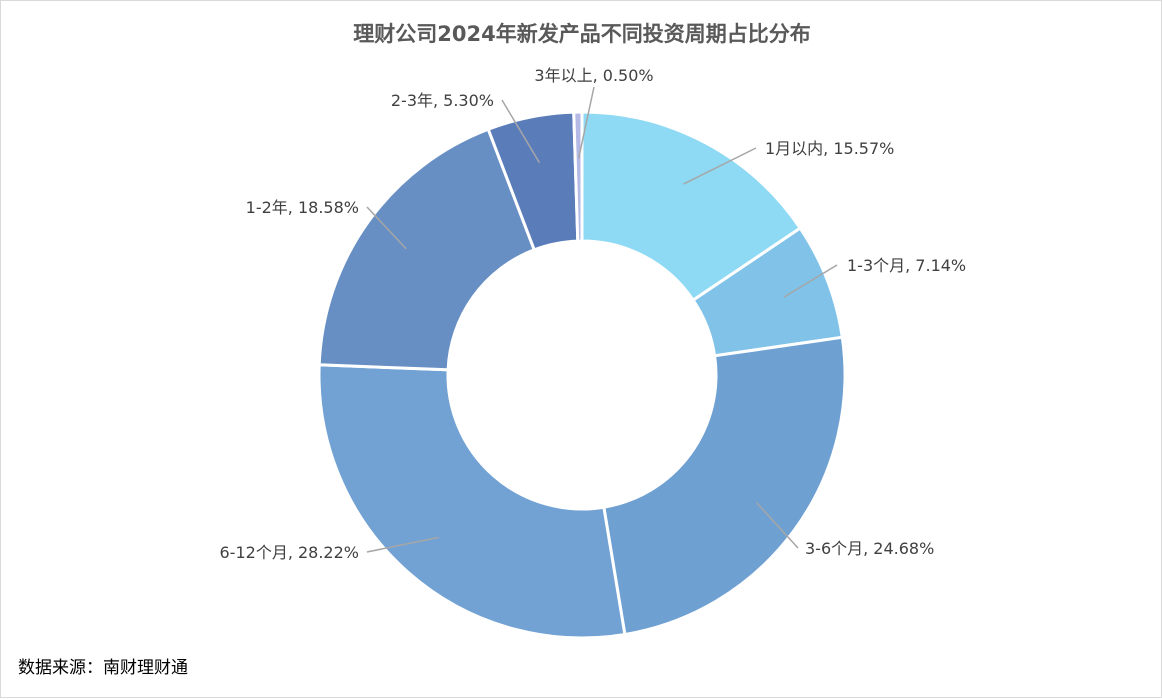 This screenshot has height=699, width=1162. Describe the element at coordinates (103, 668) in the screenshot. I see `source-note: 数据来源：南财理财通` at that location.